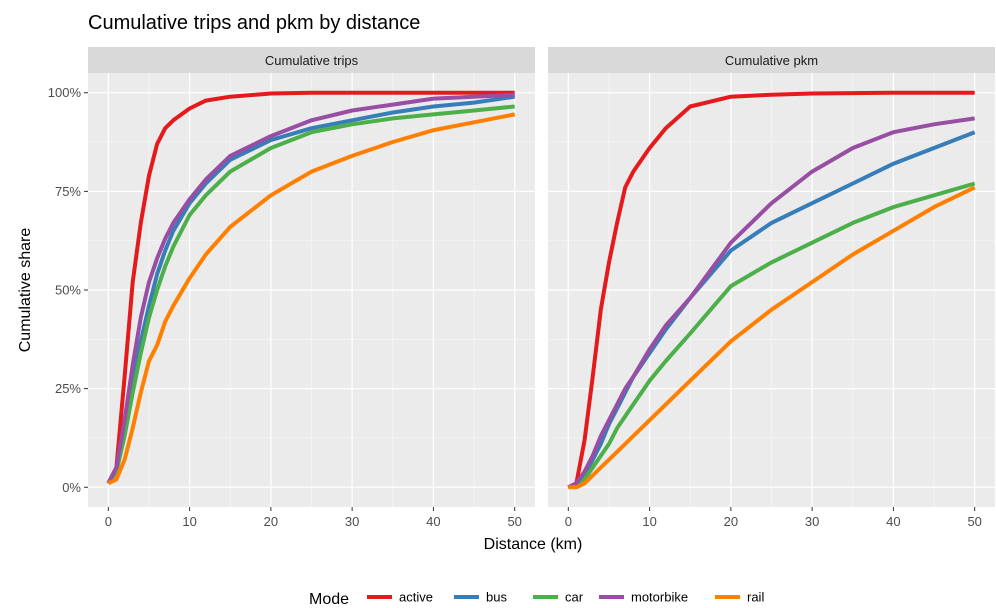 The image size is (996, 608). Describe the element at coordinates (68, 290) in the screenshot. I see `y-tick-label: 50%` at that location.